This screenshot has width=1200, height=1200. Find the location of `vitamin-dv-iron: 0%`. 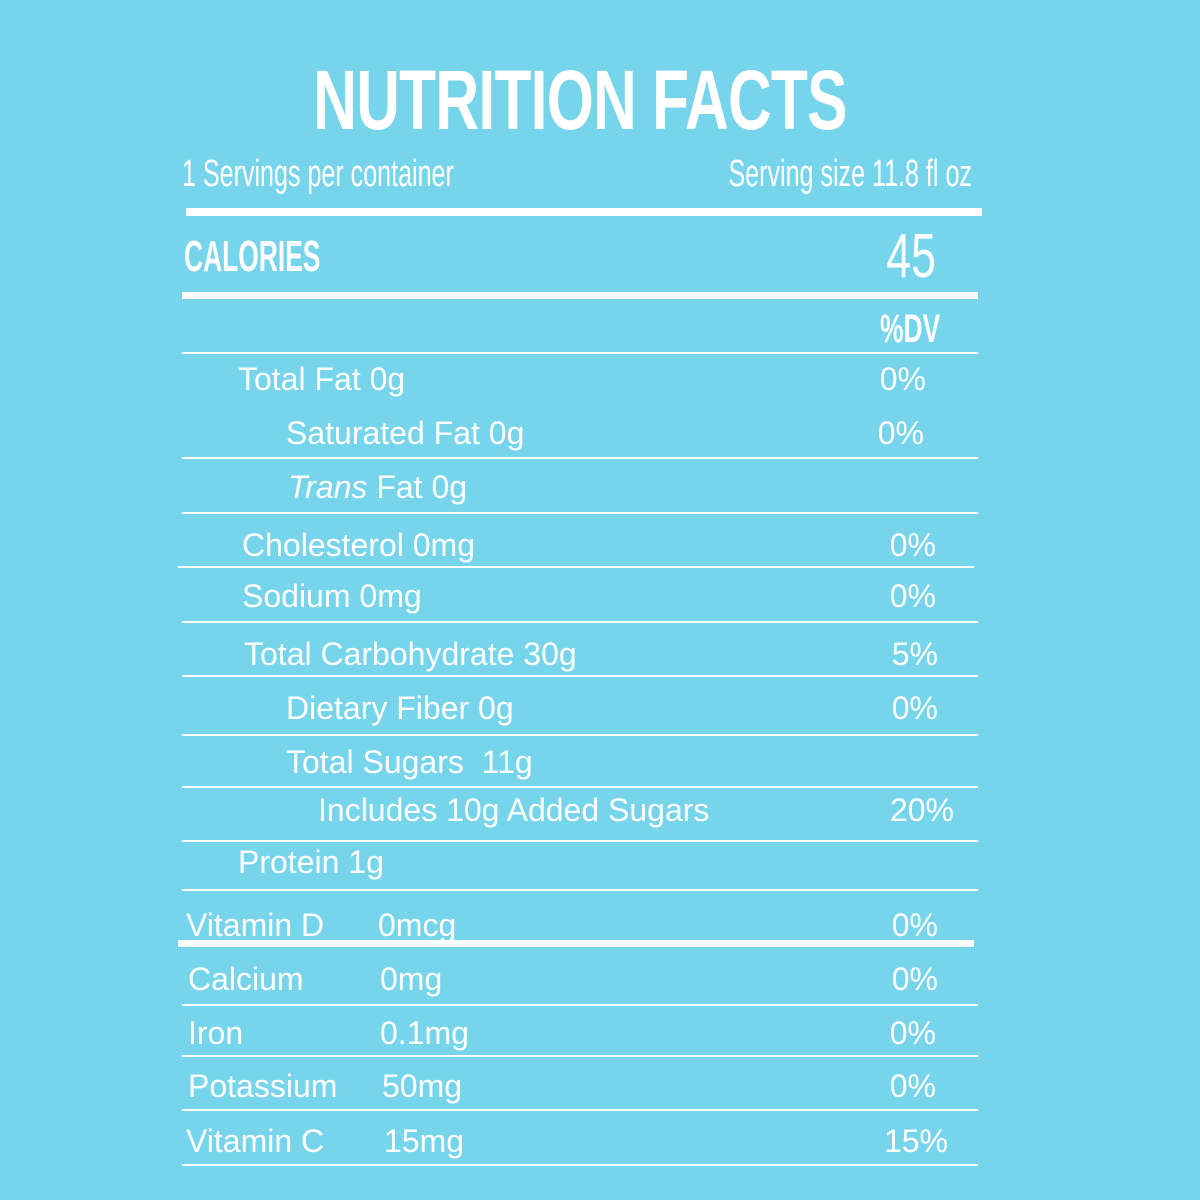

vitamin-dv-iron: 0% is located at coordinates (912, 1033).